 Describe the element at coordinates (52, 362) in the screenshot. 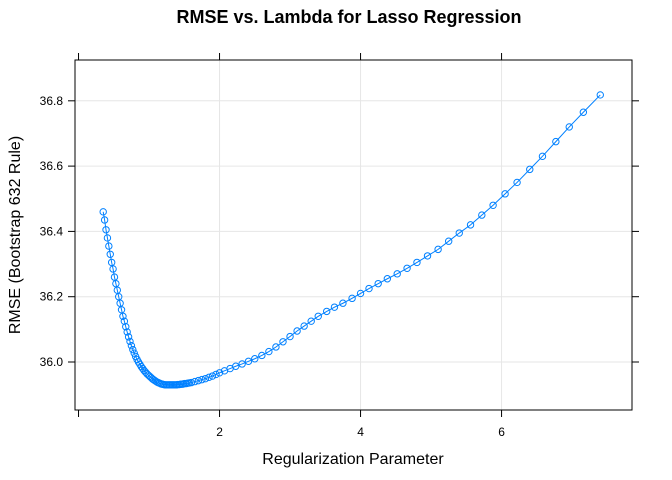

I see `y-tick-label: 36.0` at that location.